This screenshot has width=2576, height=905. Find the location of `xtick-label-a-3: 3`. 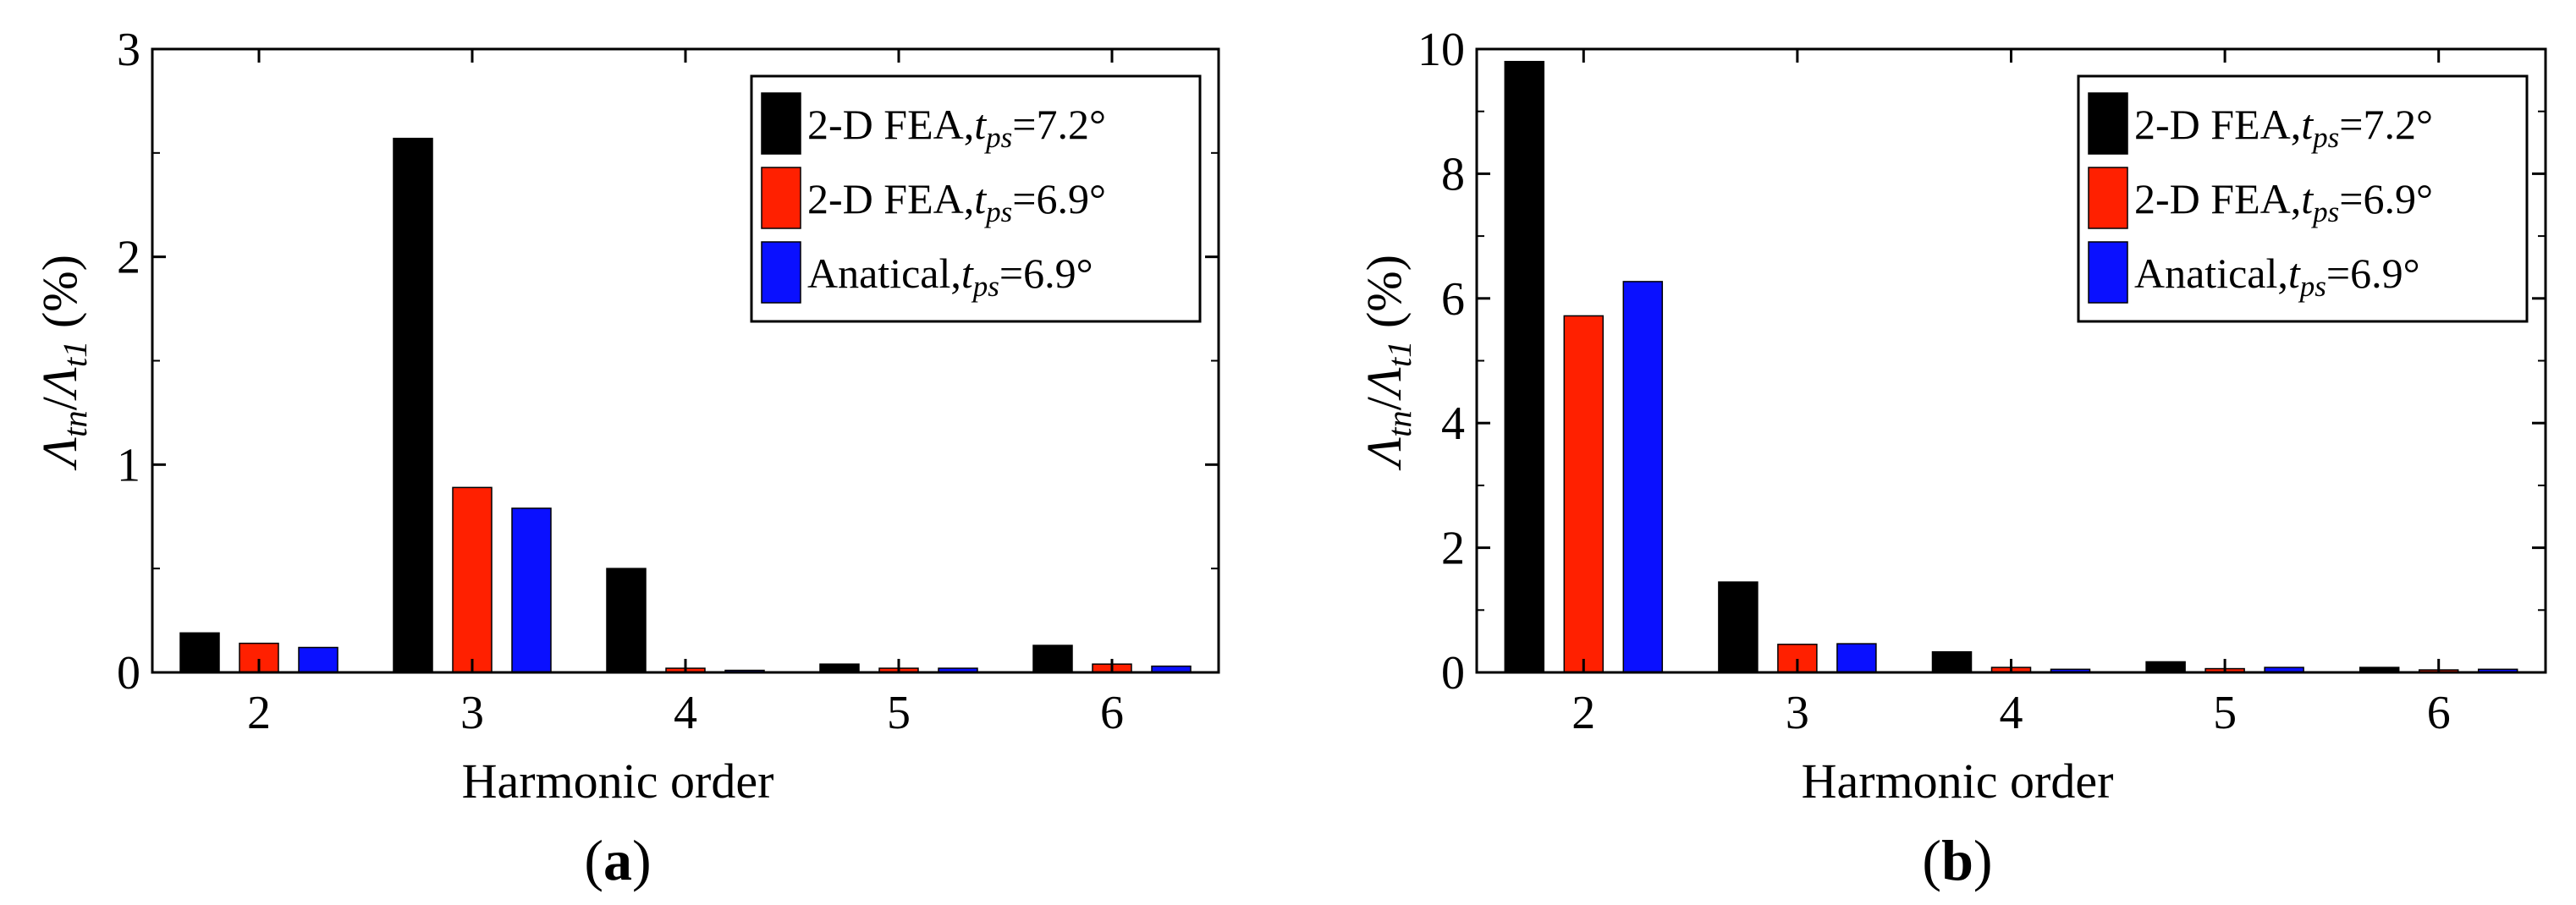

xtick-label-a-3: 3 is located at coordinates (472, 713).